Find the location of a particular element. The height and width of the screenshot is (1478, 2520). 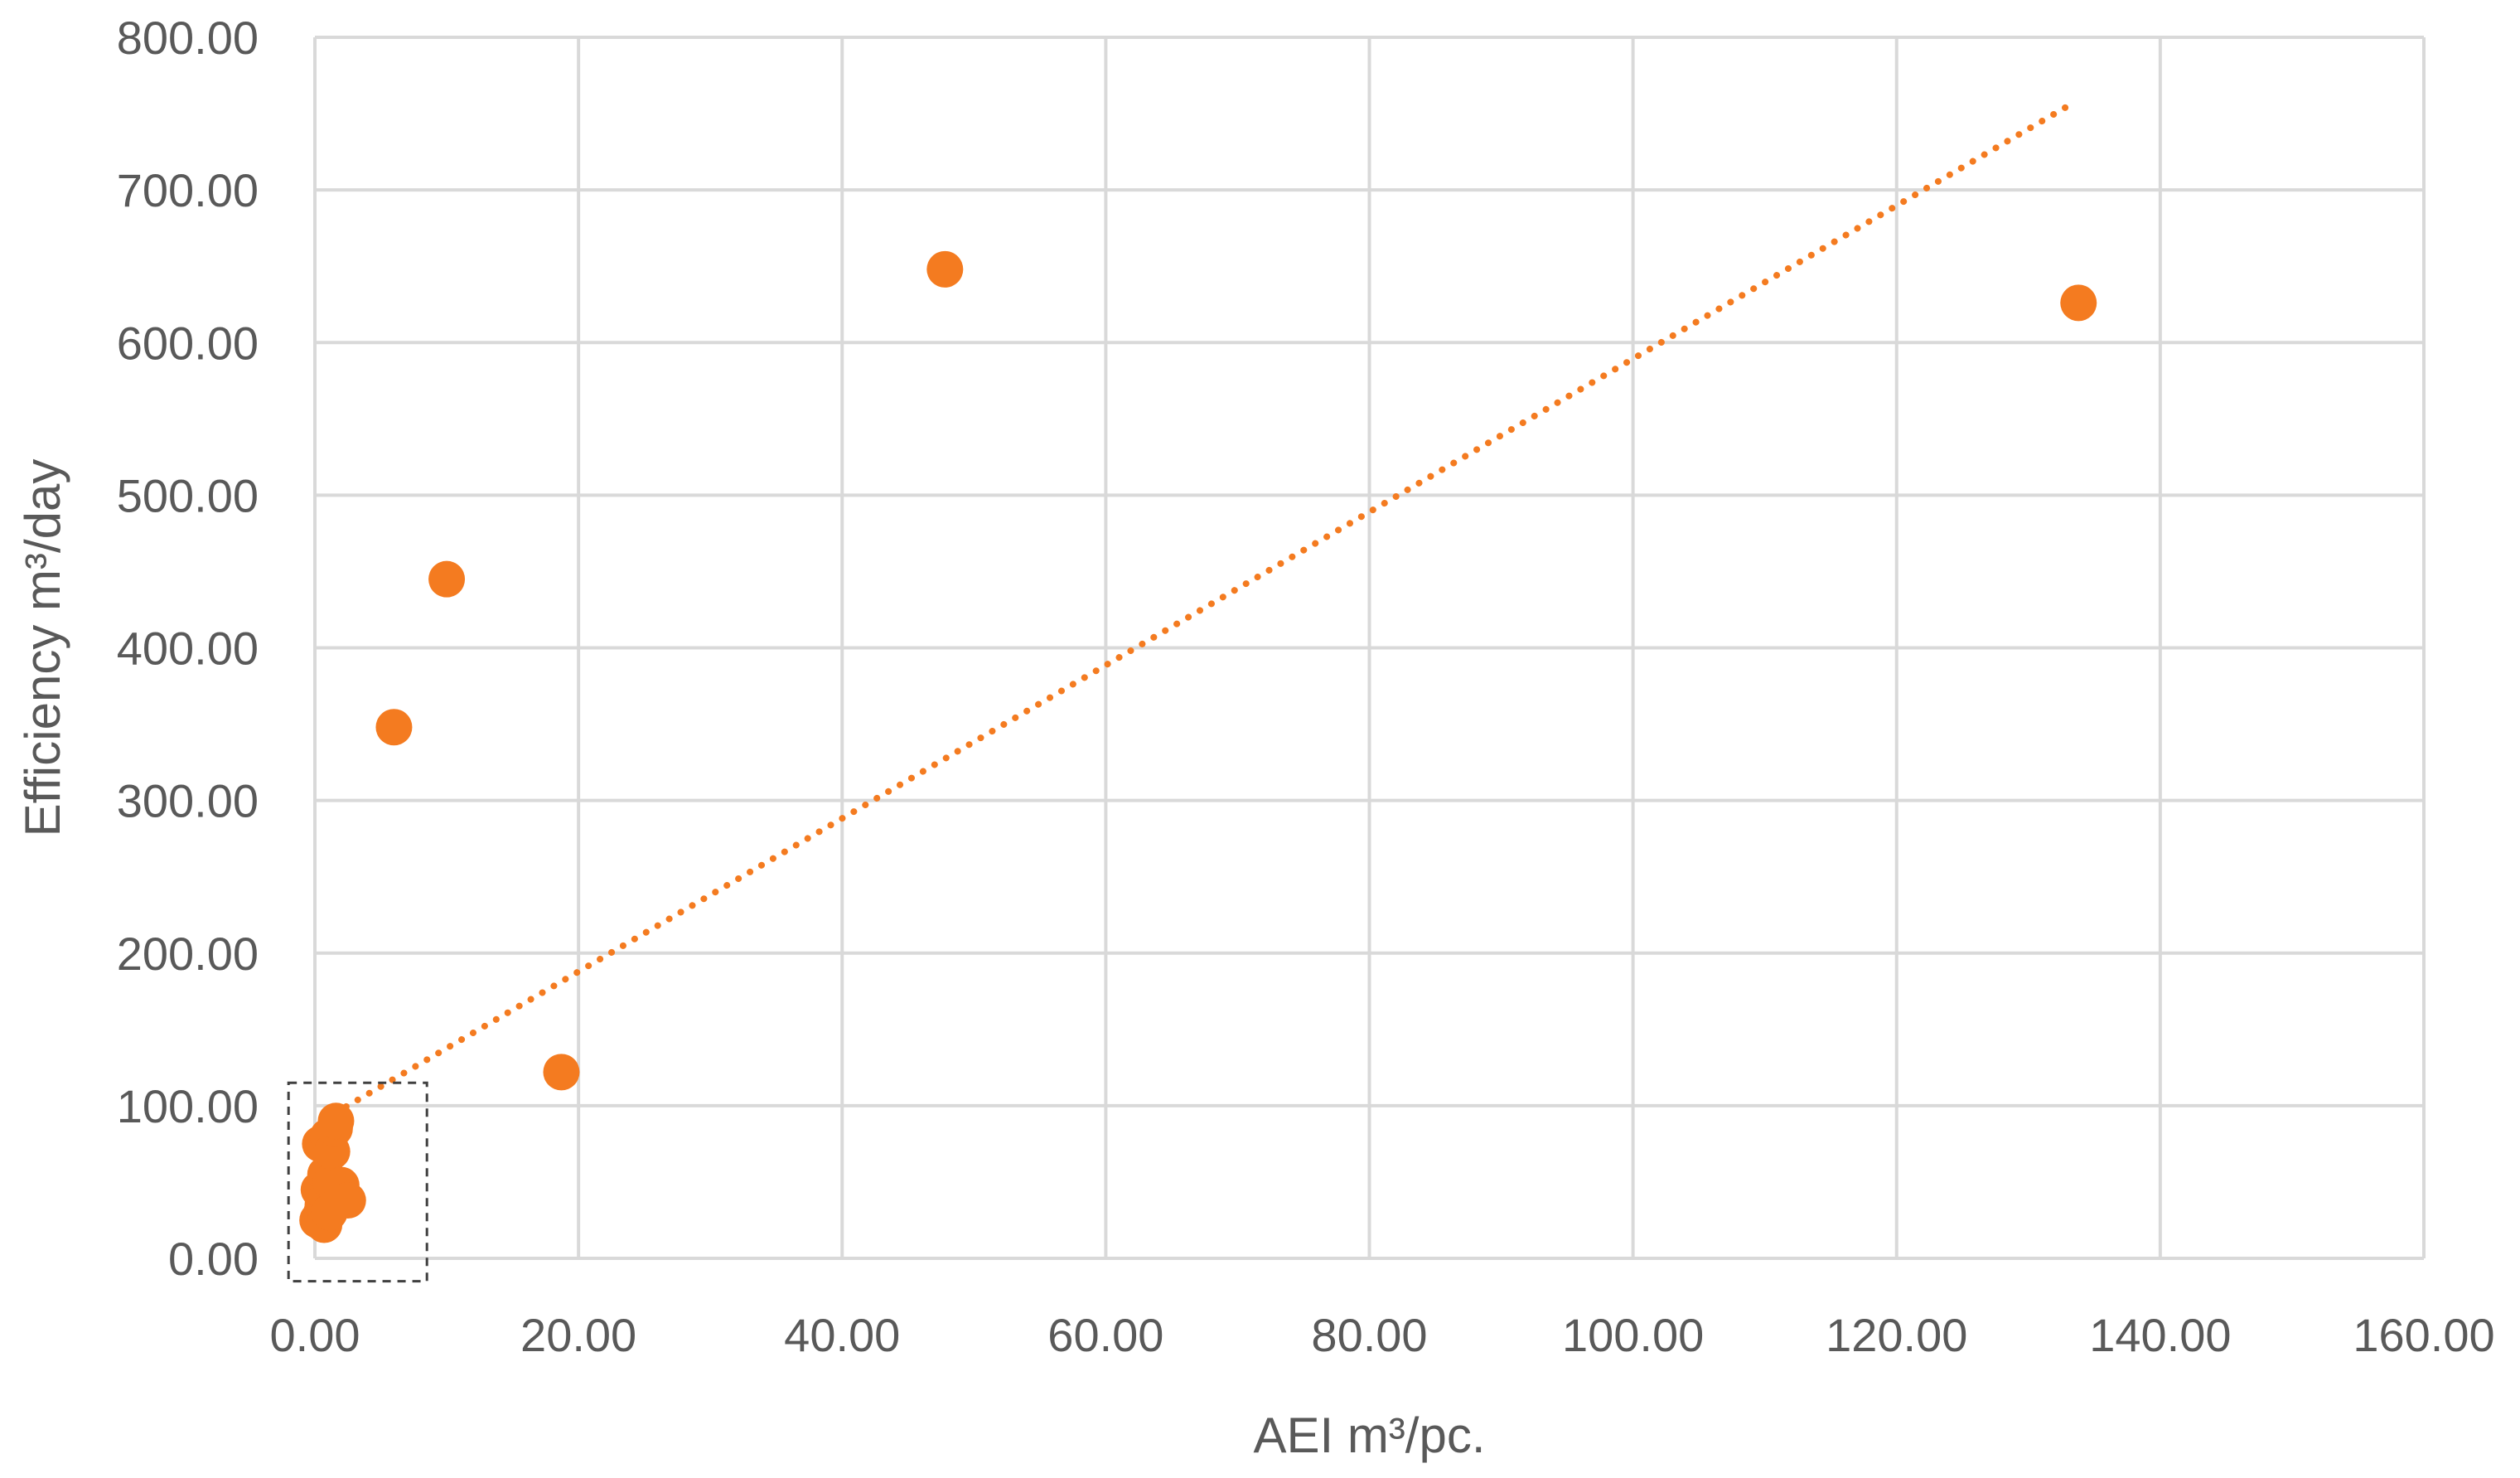

x-tick-label: 40.00 is located at coordinates (842, 1335).